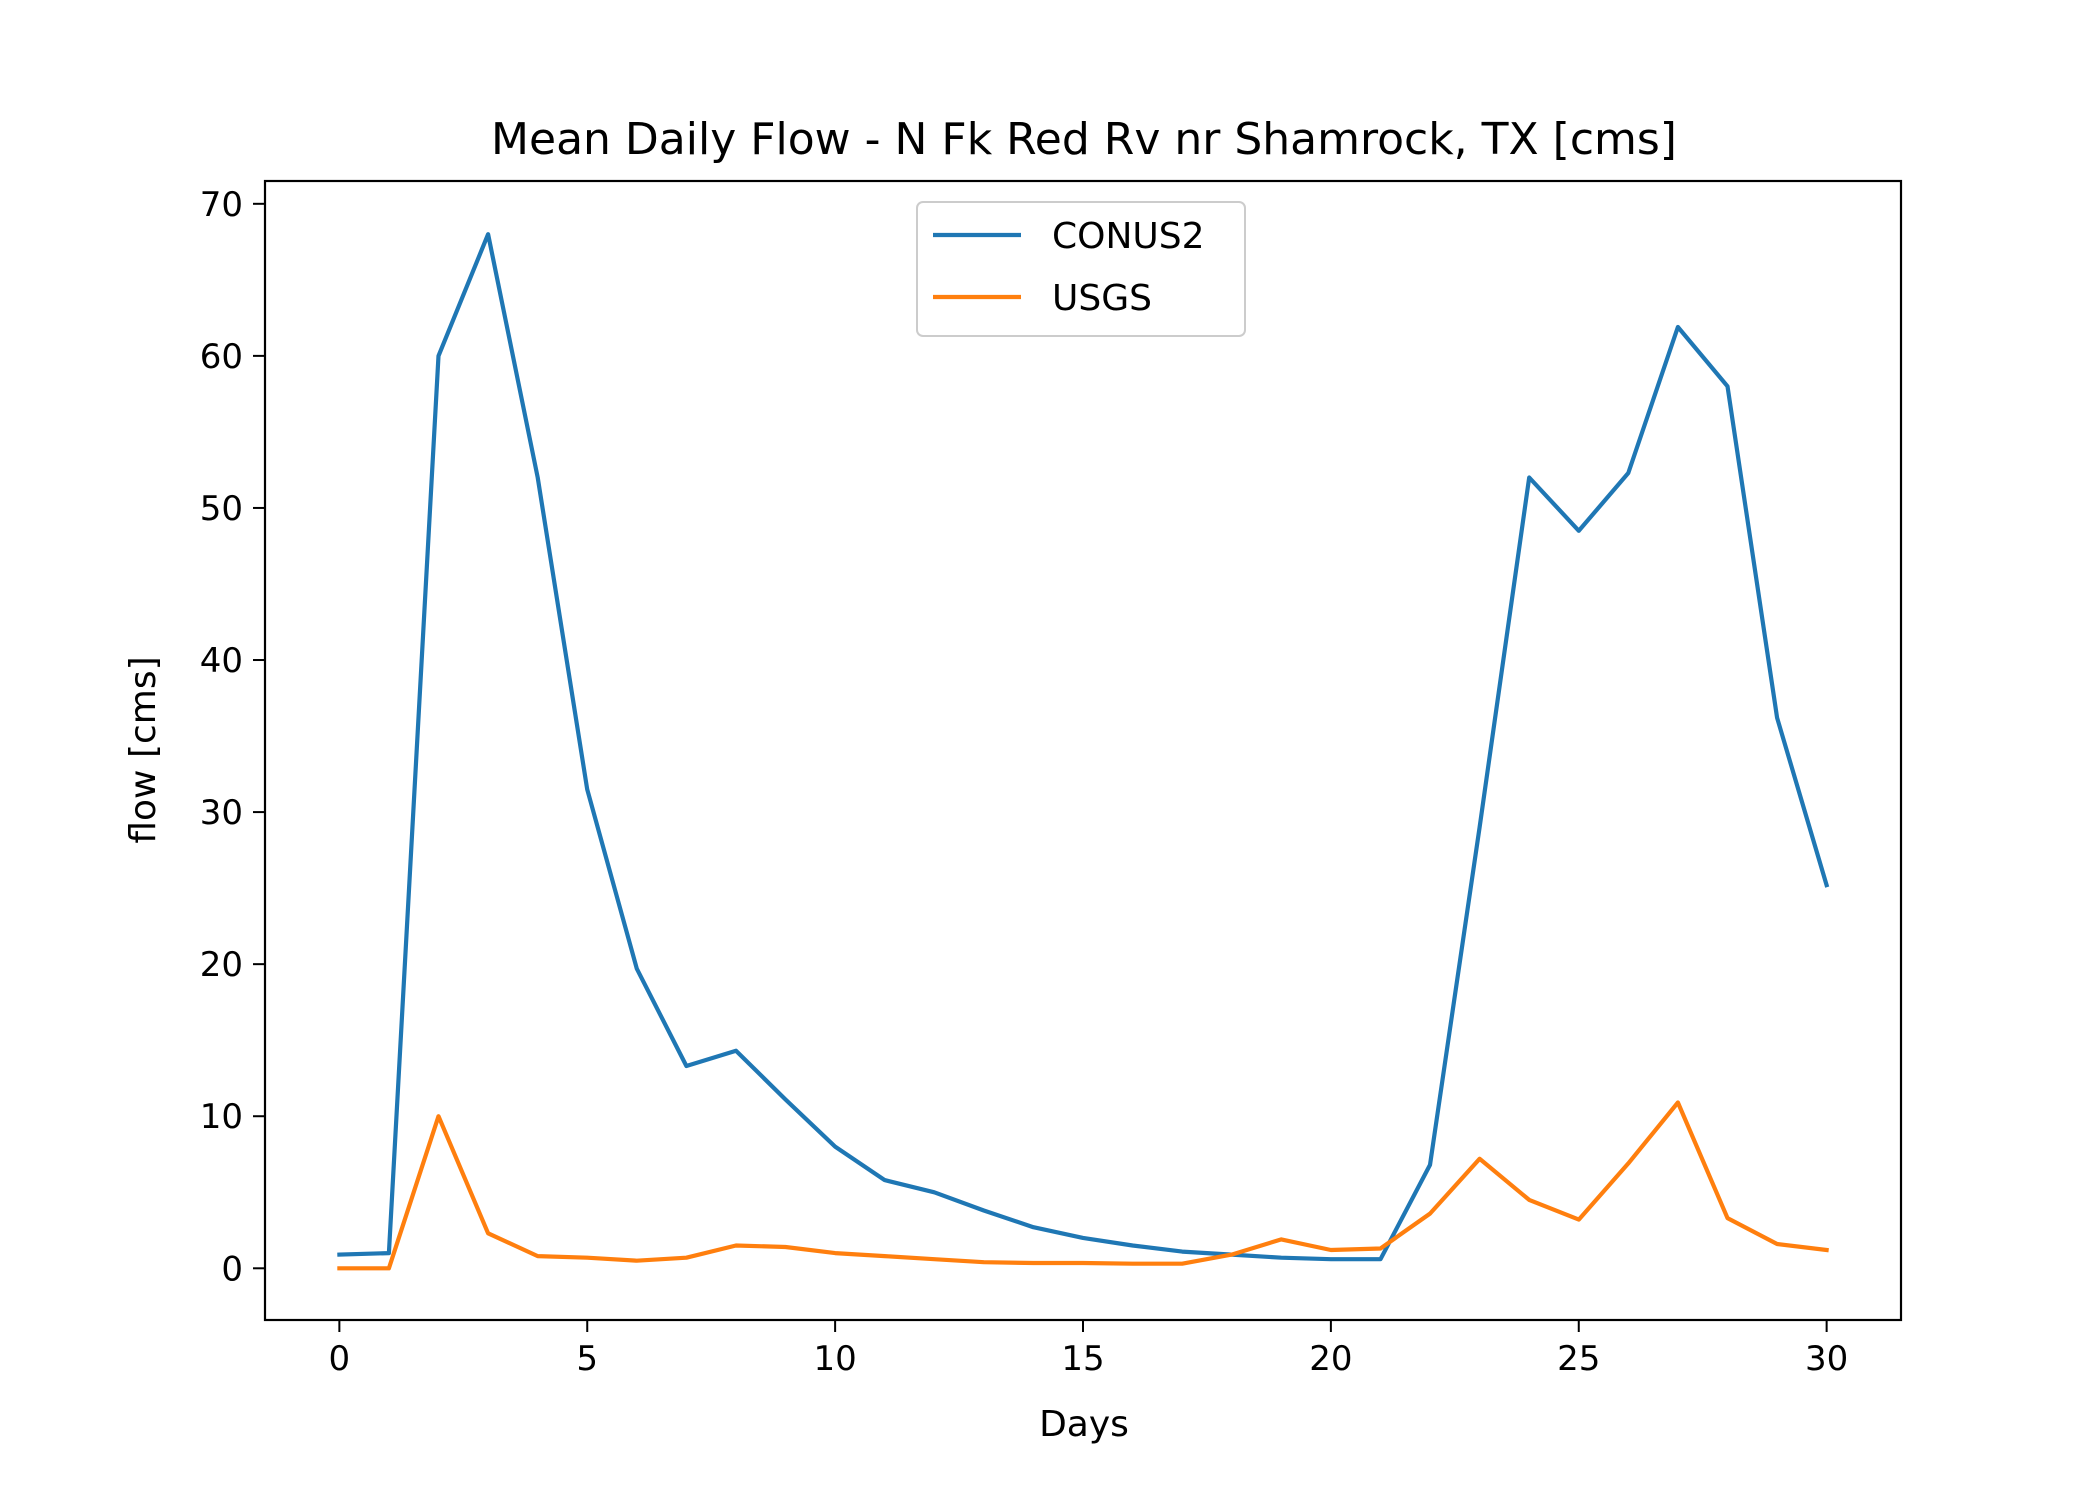 The width and height of the screenshot is (2100, 1505). Describe the element at coordinates (143, 749) in the screenshot. I see `y-axis-label: flow [cms]` at that location.